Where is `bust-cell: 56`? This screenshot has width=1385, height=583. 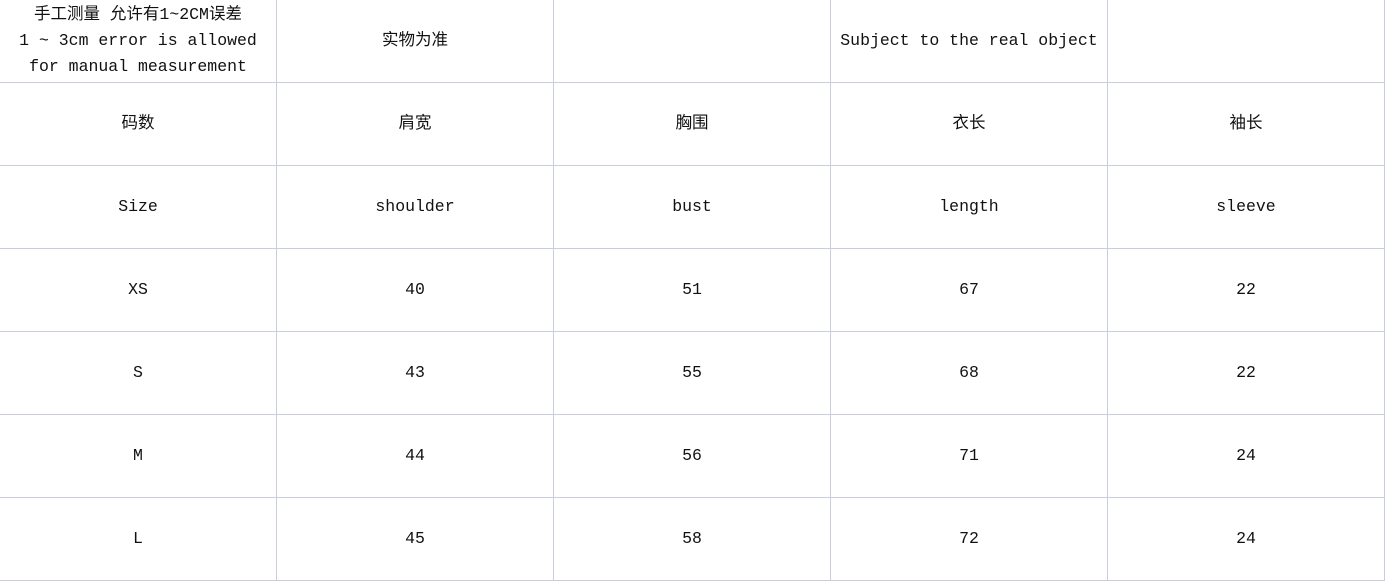 bust-cell: 56 is located at coordinates (692, 456).